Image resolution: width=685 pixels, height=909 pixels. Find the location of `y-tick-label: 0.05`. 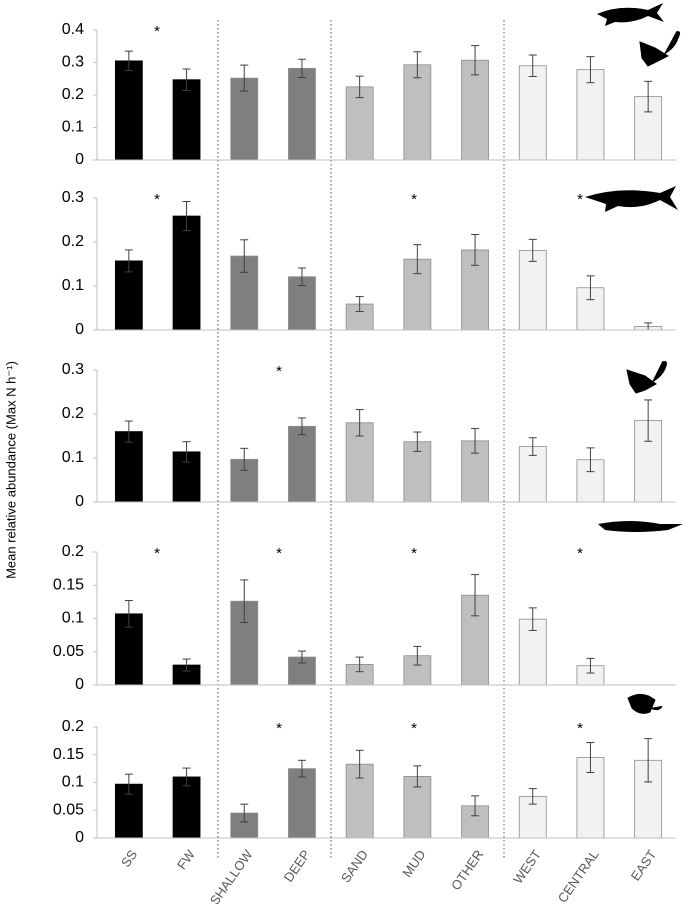

y-tick-label: 0.05 is located at coordinates (68, 651).